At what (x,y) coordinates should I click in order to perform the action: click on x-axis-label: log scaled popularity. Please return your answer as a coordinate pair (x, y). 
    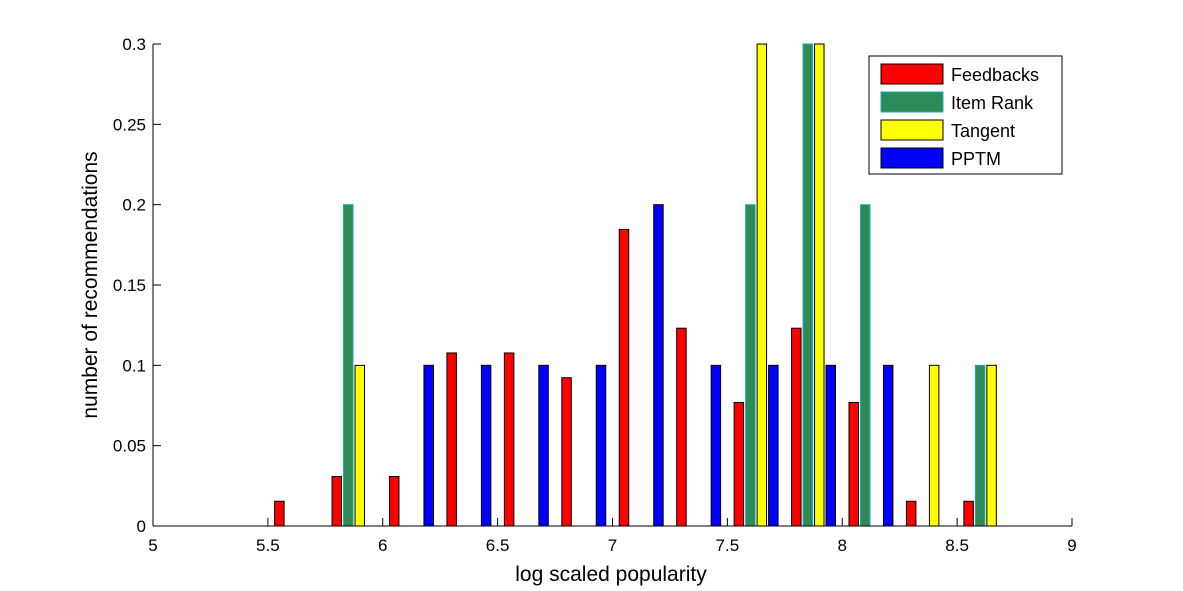
    Looking at the image, I should click on (611, 574).